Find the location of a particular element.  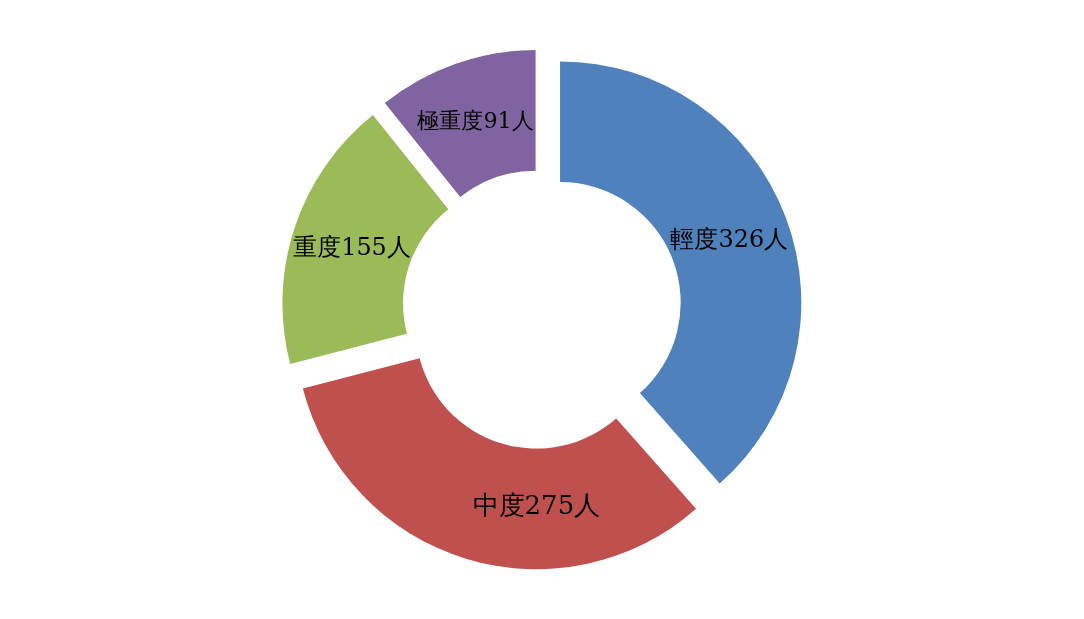

slice-label: 中度275人 is located at coordinates (536, 505).